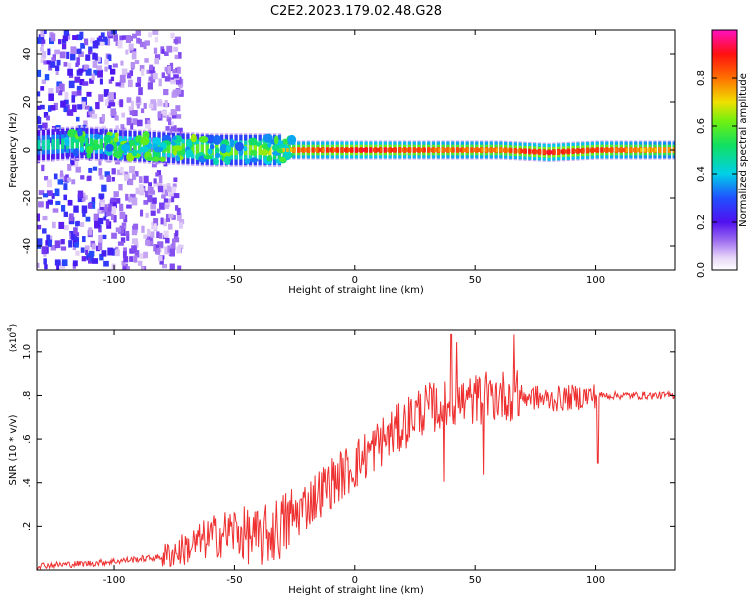 This screenshot has width=750, height=600. Describe the element at coordinates (27, 54) in the screenshot. I see `y-tick-label: 40` at that location.